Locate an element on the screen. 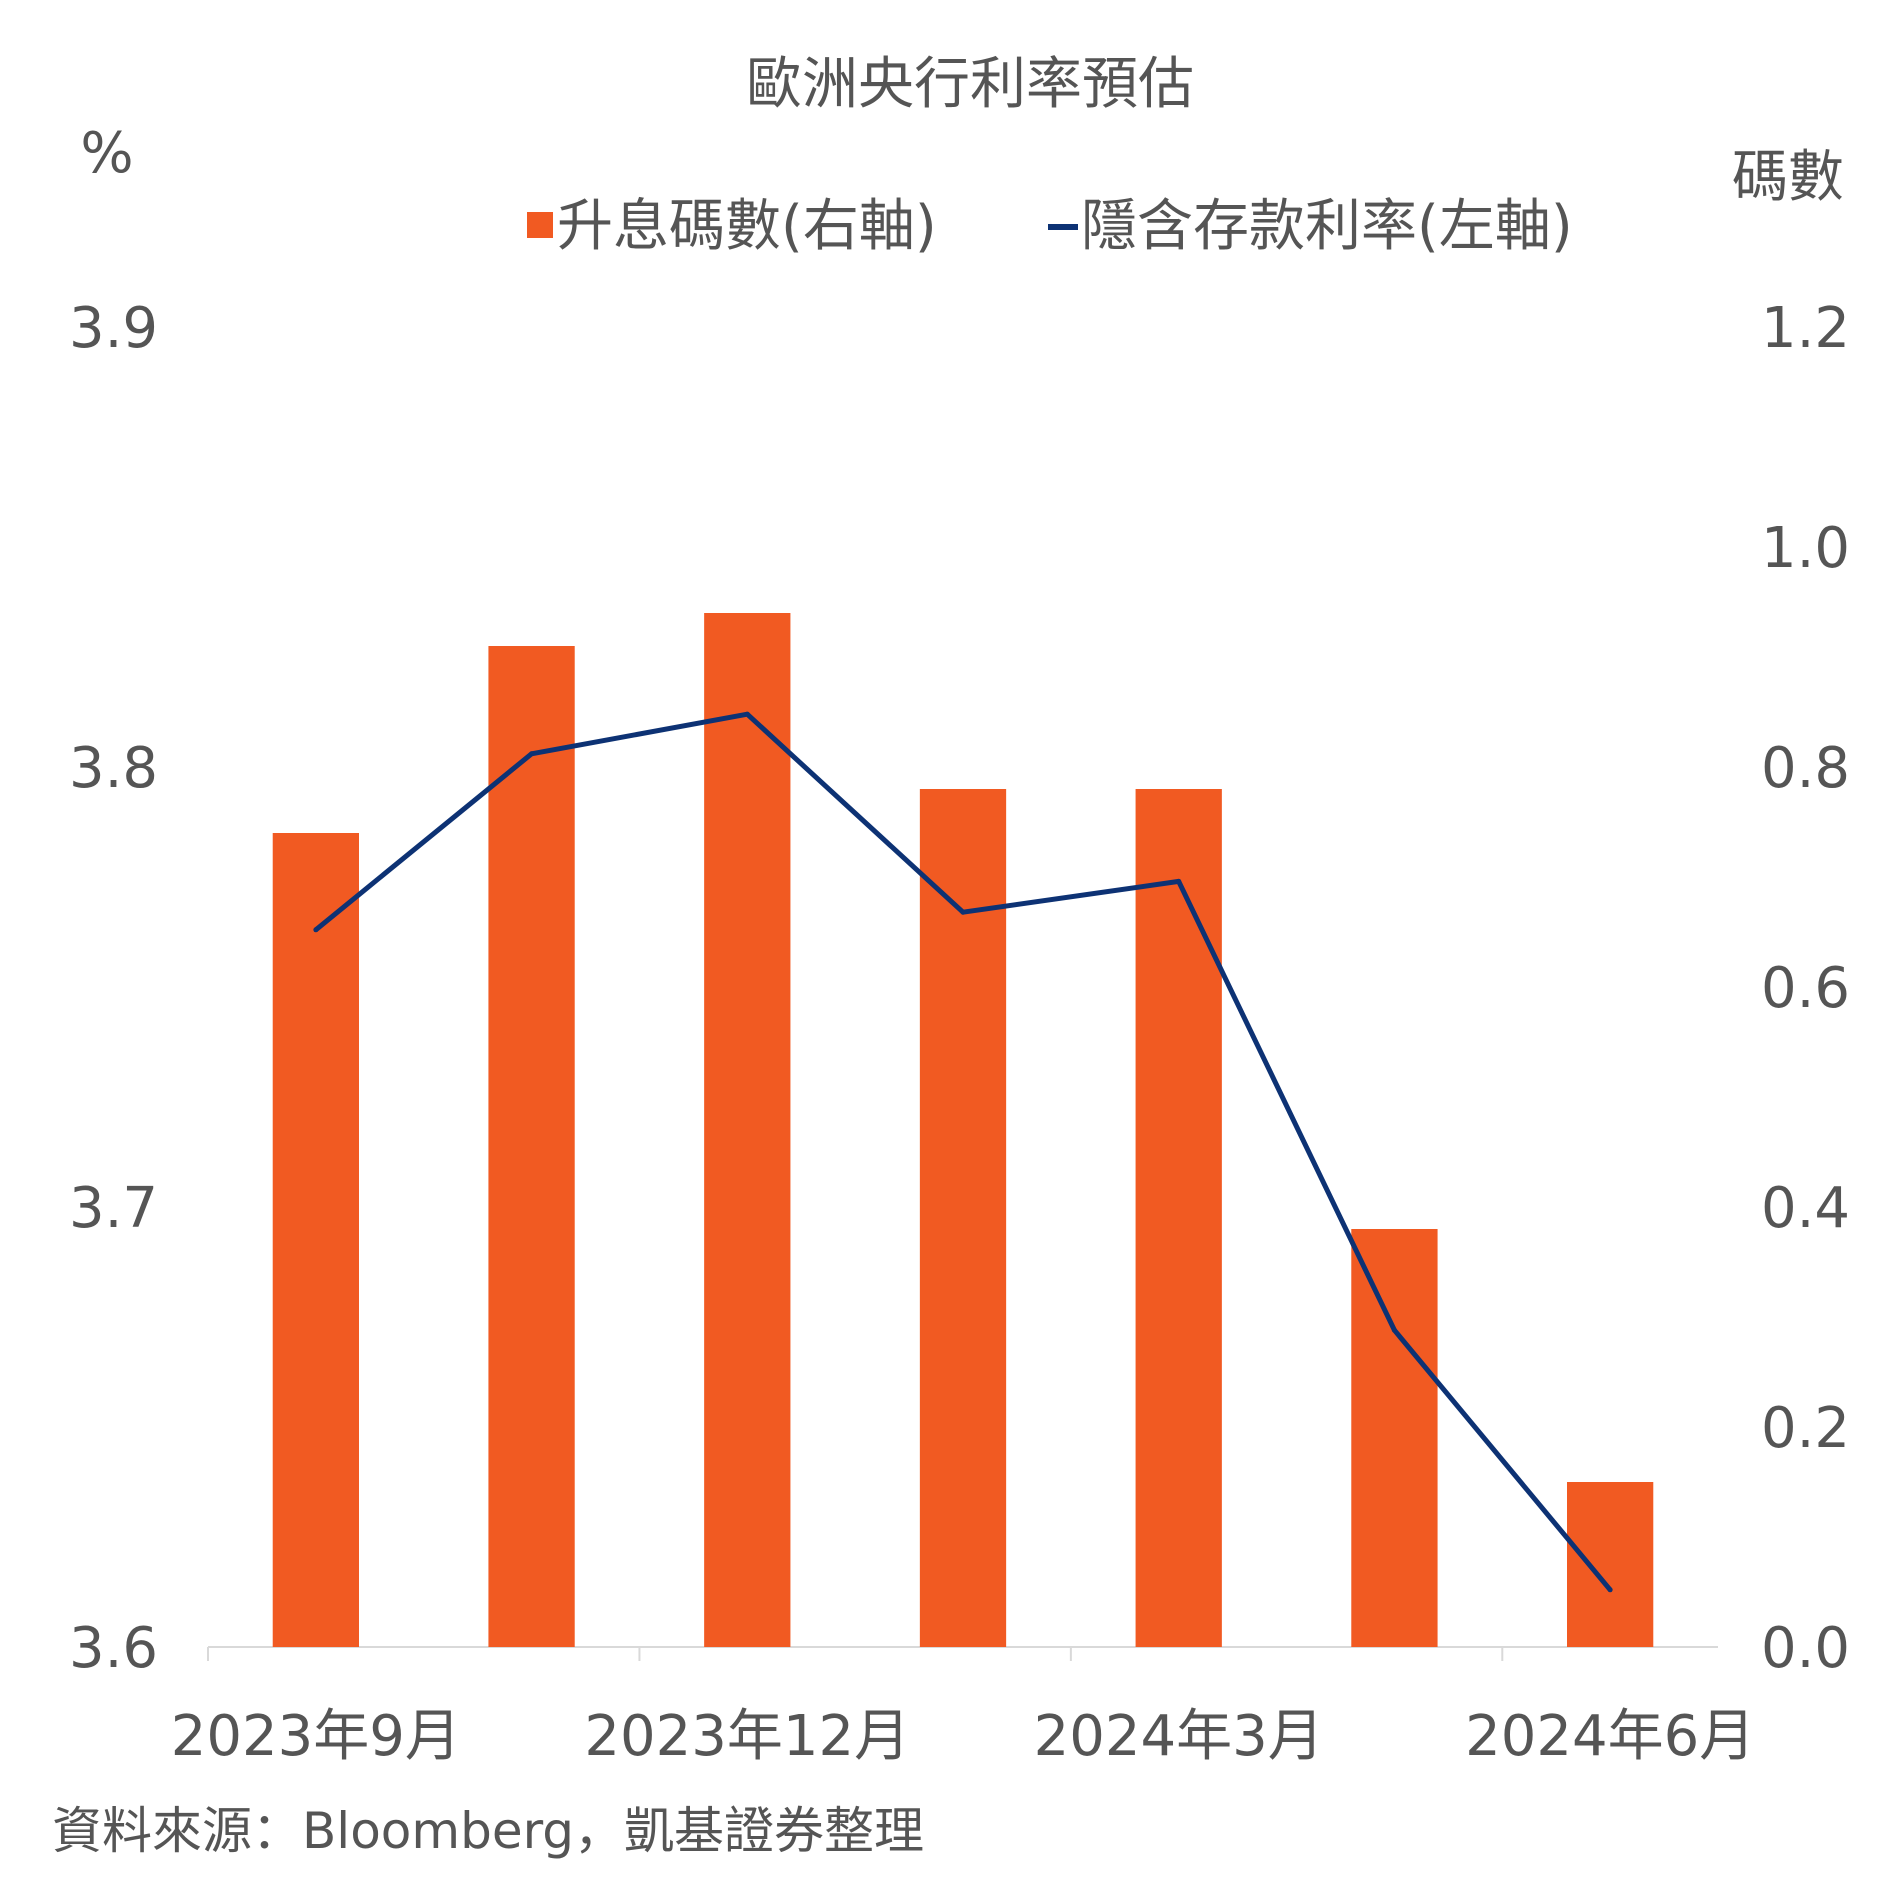  right-axis-unit: 碼數 is located at coordinates (1788, 177).